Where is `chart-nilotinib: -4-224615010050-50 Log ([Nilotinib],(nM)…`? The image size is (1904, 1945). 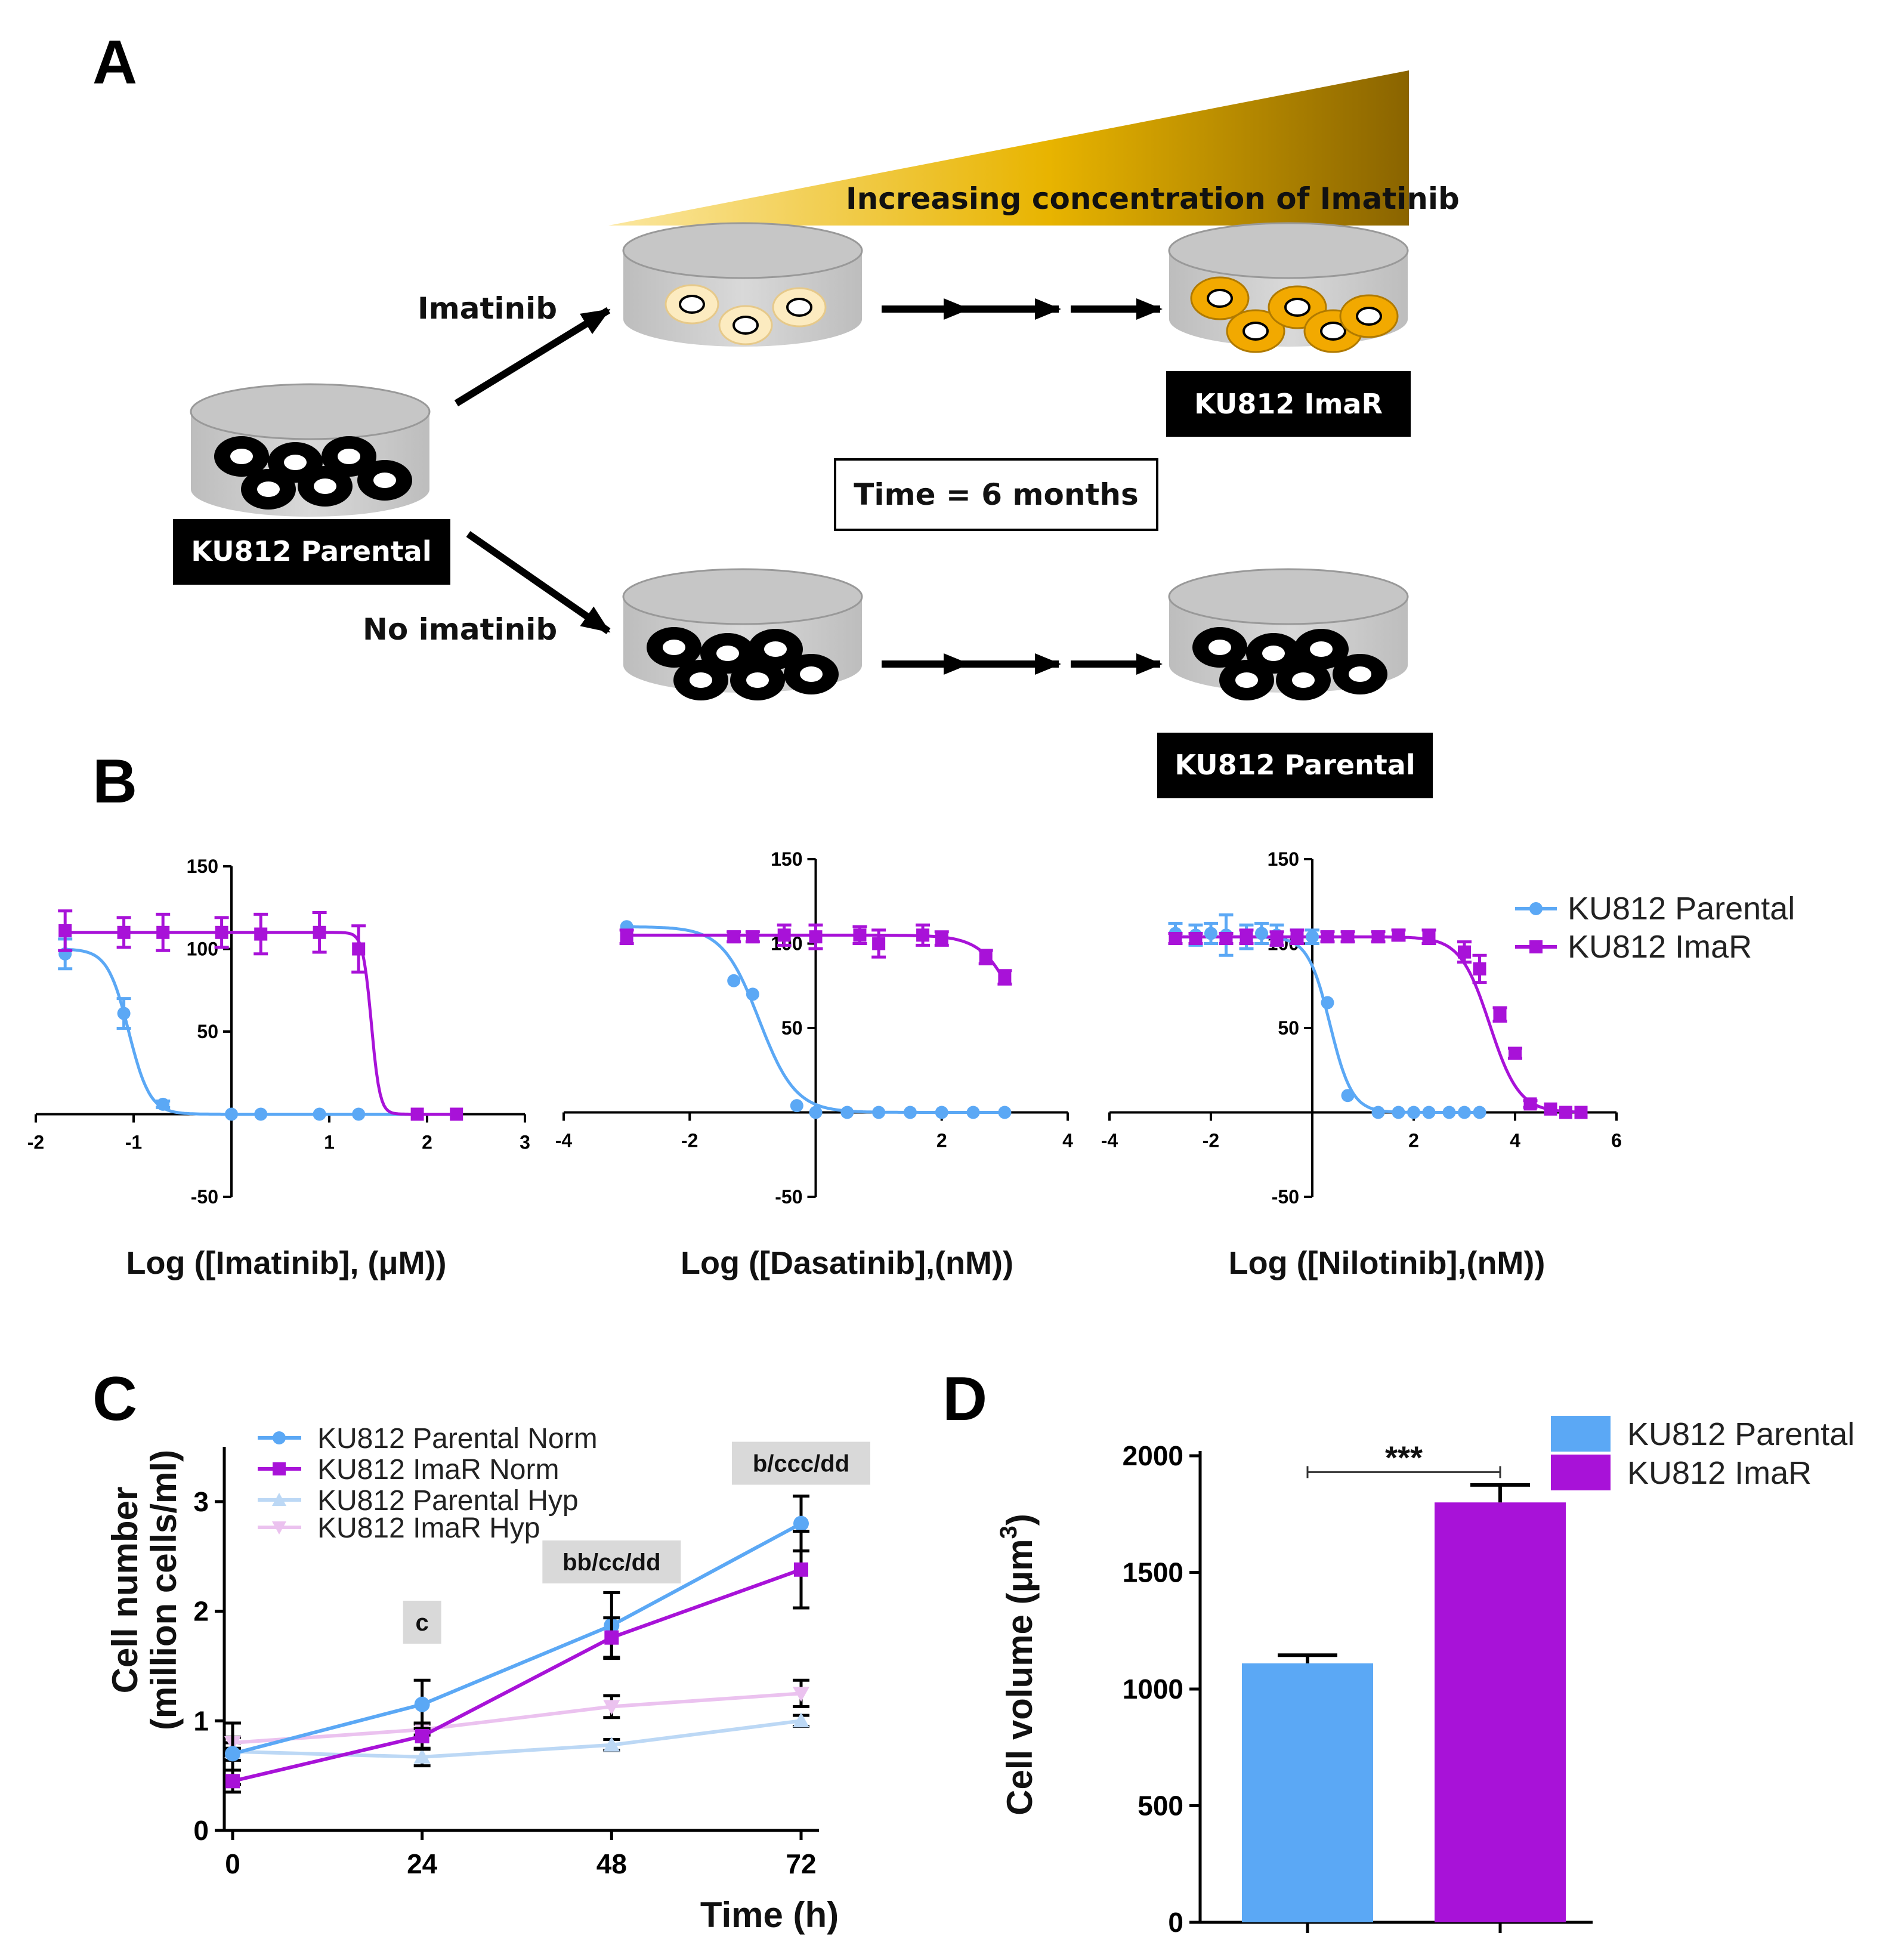 chart-nilotinib: -4-224615010050-50 Log ([Nilotinib],(nM)… is located at coordinates (1361, 1064).